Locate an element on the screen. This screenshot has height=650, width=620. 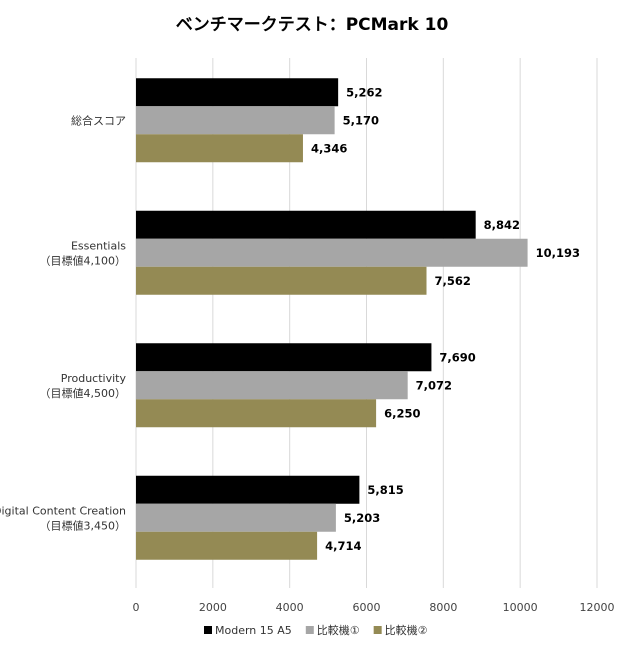
data-label: 7,072 is located at coordinates (434, 385).